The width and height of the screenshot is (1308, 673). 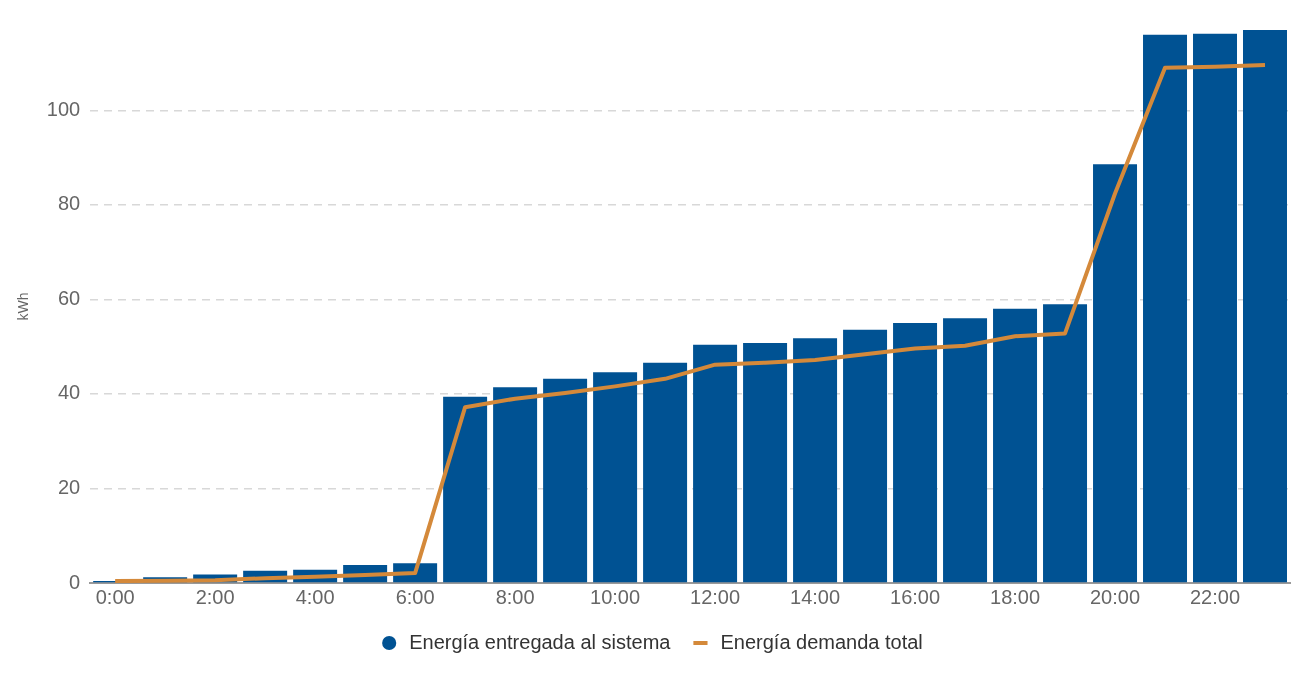 What do you see at coordinates (415, 596) in the screenshot?
I see `x-tick-label: 6:00` at bounding box center [415, 596].